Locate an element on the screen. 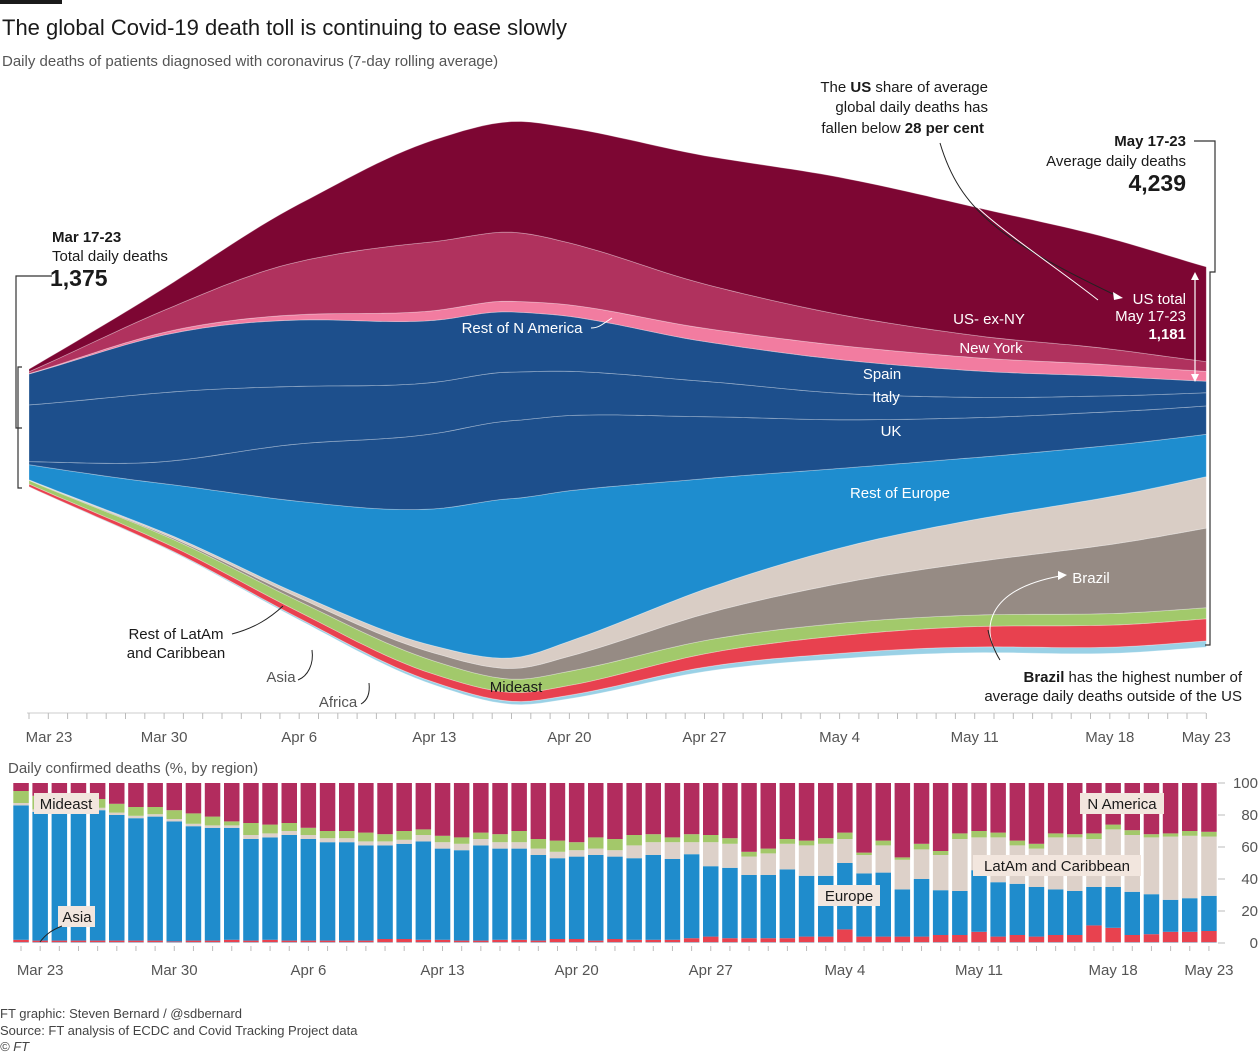  footer-copyright: © FT is located at coordinates (15, 1046).